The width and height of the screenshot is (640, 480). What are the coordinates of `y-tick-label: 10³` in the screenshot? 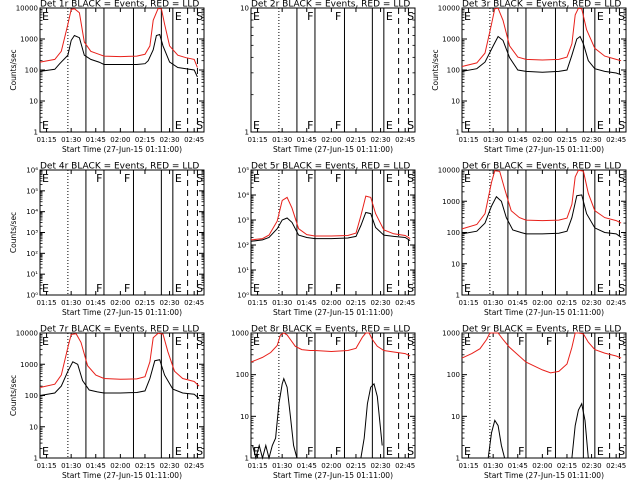 It's located at (32, 233).